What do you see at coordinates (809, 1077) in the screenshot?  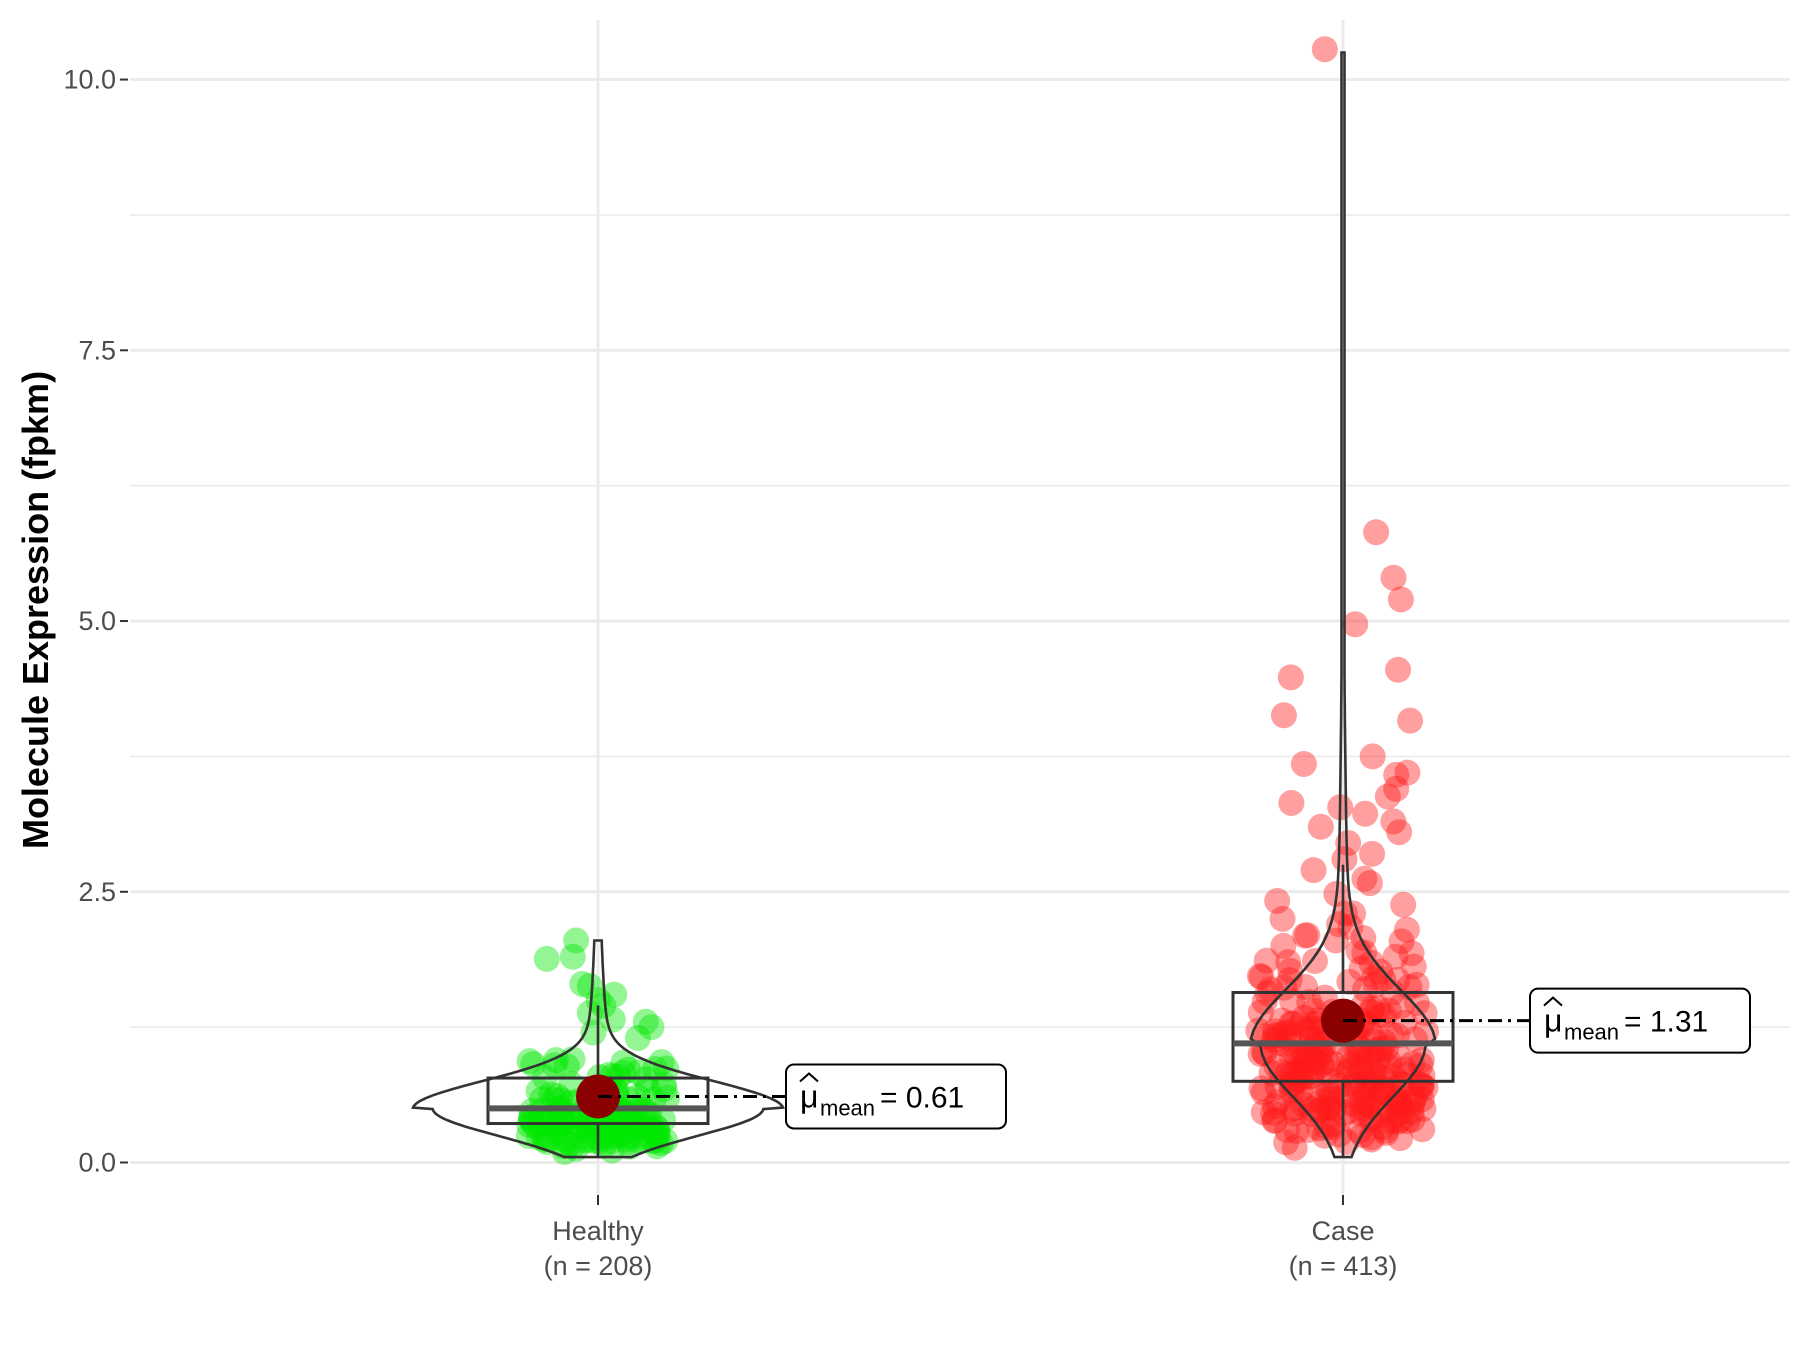 I see `mean-hat` at bounding box center [809, 1077].